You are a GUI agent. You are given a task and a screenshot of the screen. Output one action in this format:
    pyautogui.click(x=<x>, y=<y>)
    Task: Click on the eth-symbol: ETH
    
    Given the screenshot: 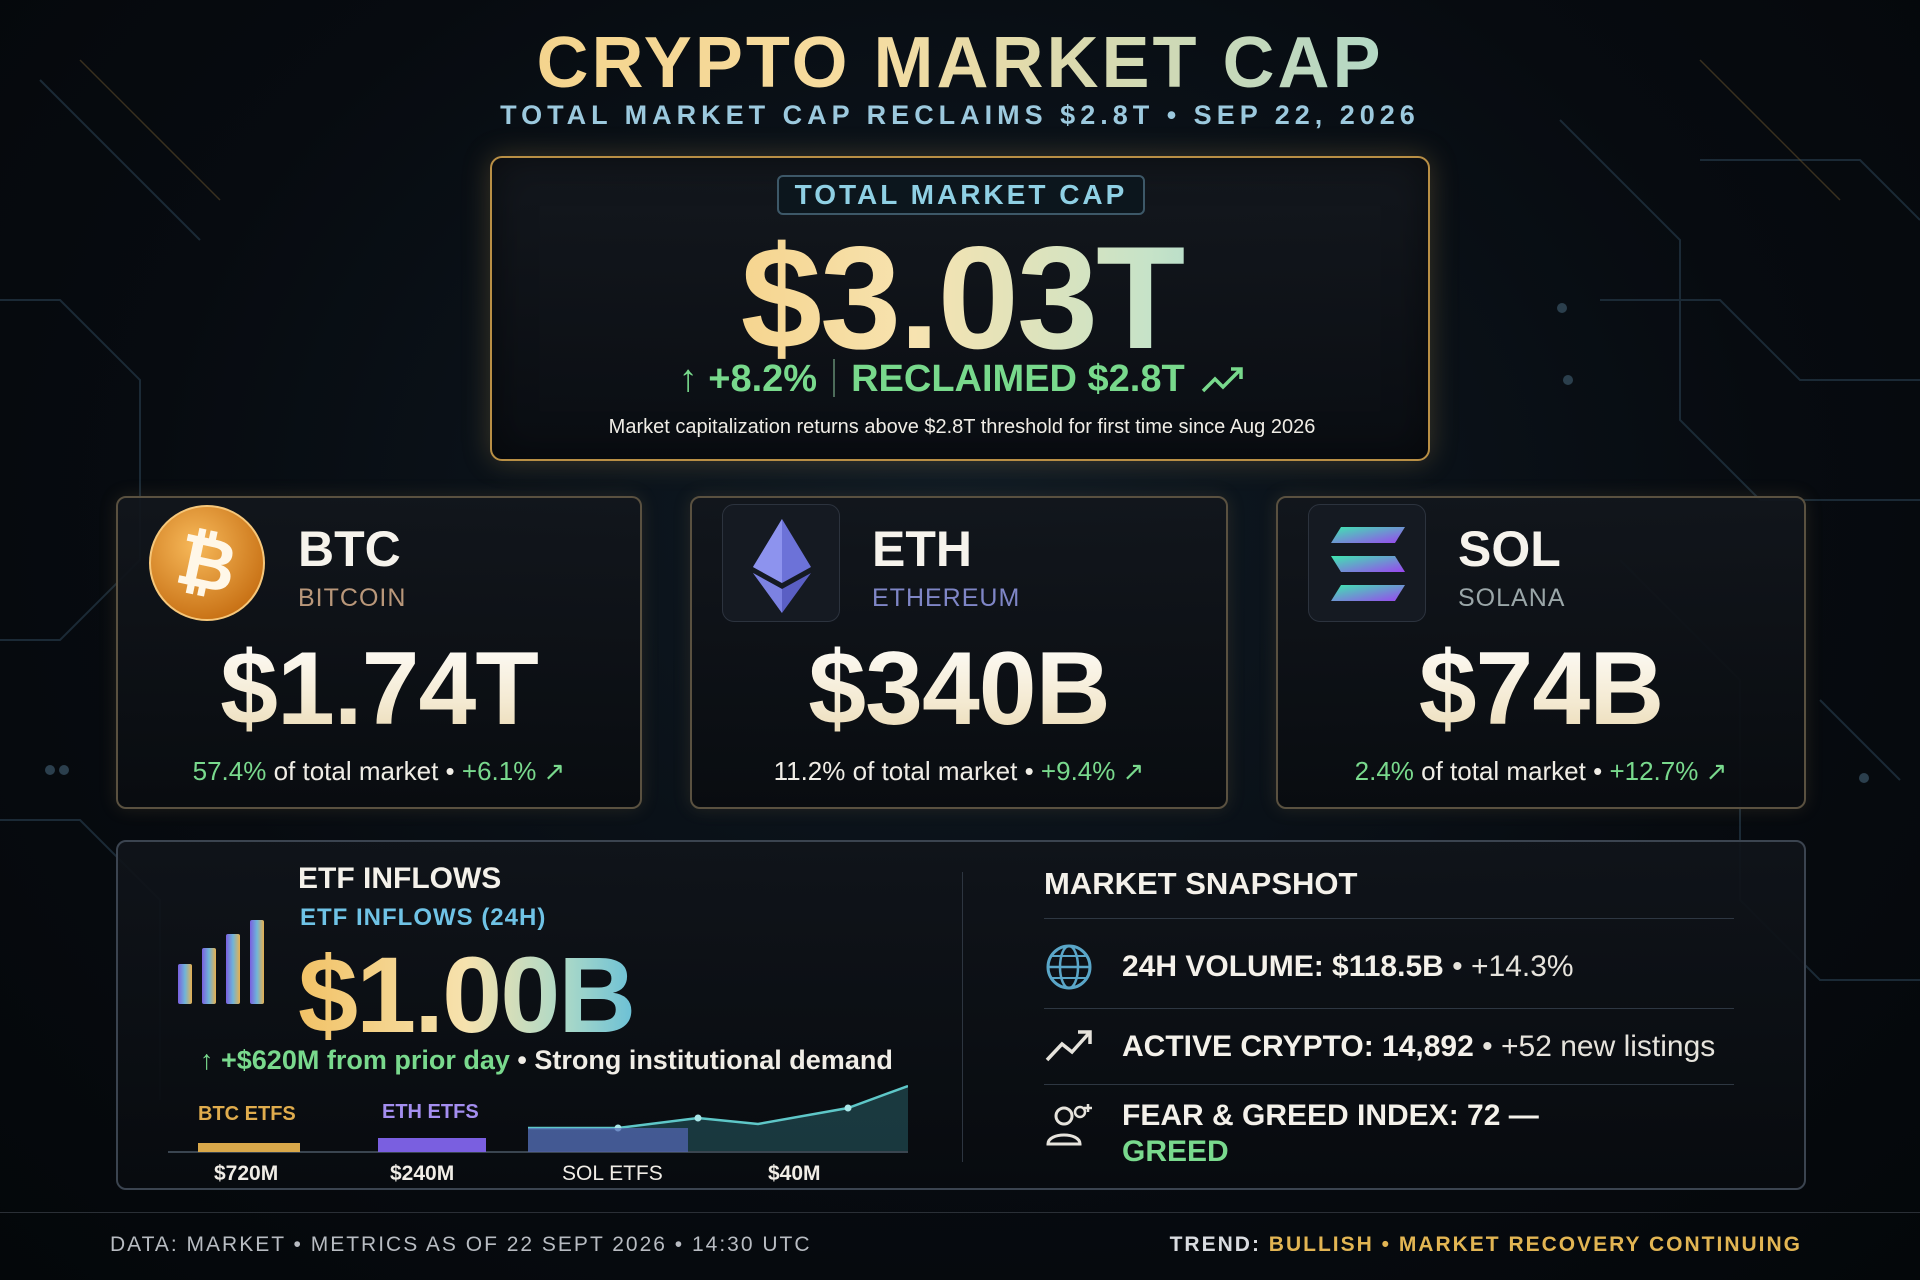 What is the action you would take?
    pyautogui.click(x=922, y=549)
    